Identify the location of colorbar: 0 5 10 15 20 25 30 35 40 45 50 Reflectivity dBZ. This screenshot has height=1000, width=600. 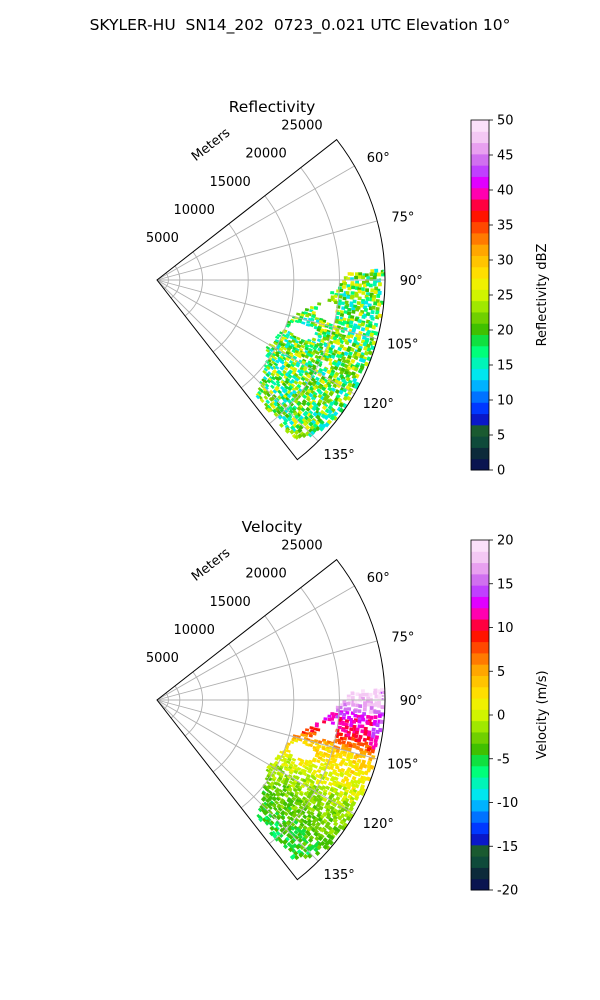
(510, 296).